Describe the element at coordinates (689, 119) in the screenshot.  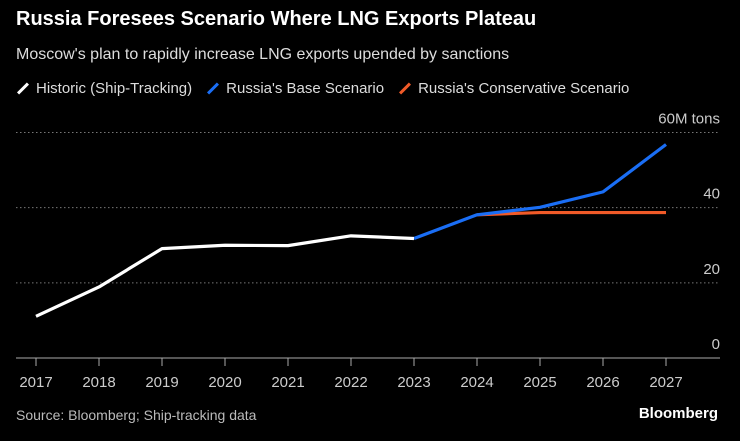
I see `y-tick-label: 60M tons` at that location.